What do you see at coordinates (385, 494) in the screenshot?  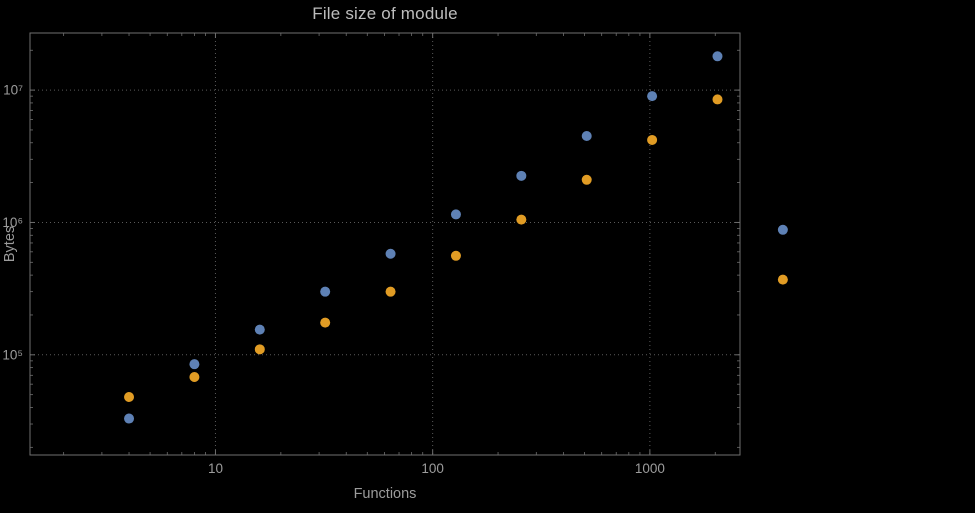 I see `x-axis-label: Functions` at bounding box center [385, 494].